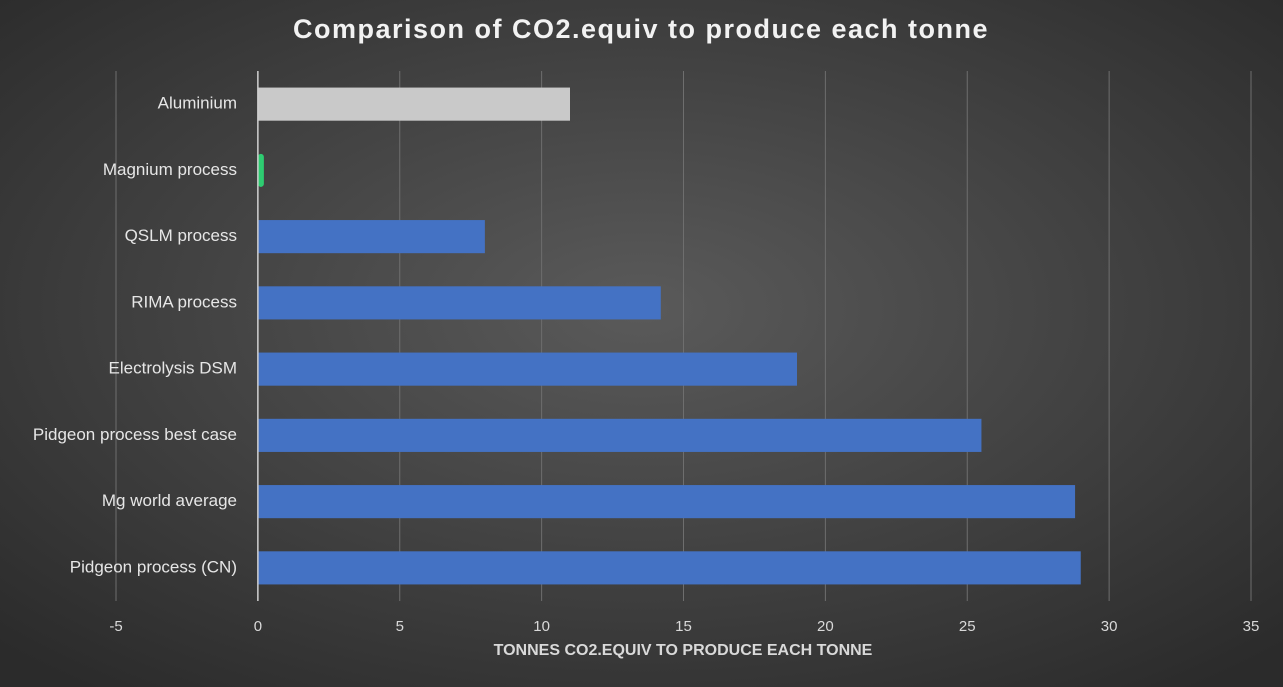 This screenshot has width=1283, height=687. I want to click on y-tick-label: Magnium process, so click(170, 169).